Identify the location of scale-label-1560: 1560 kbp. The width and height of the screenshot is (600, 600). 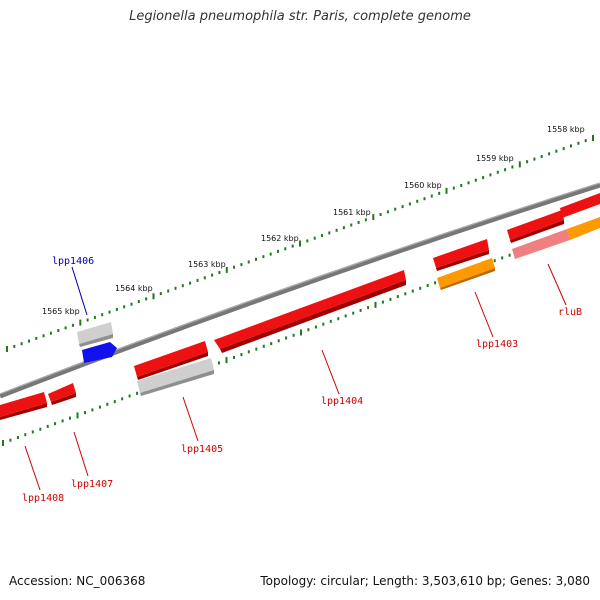
(423, 185).